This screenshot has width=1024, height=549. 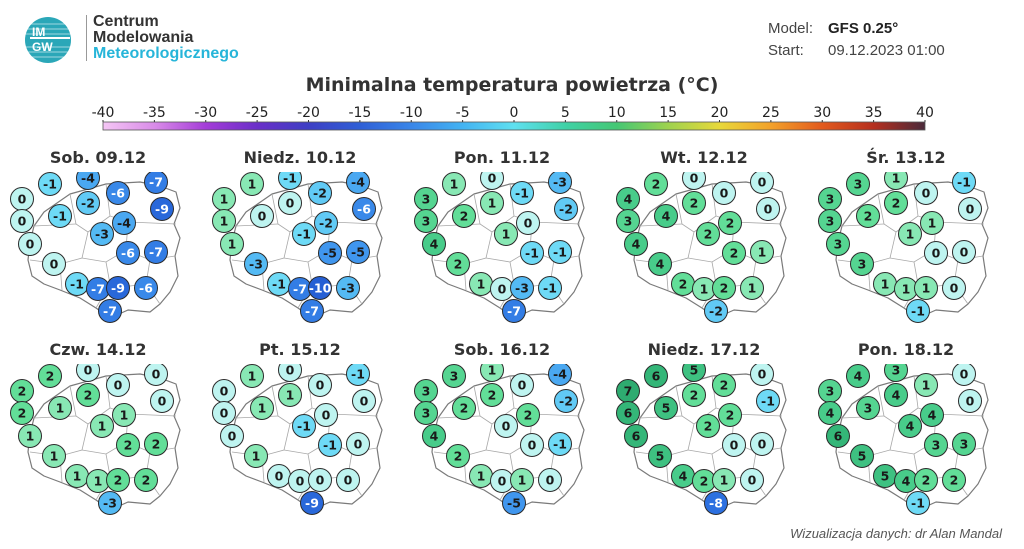 I want to click on temperature-marker: -10, so click(x=320, y=288).